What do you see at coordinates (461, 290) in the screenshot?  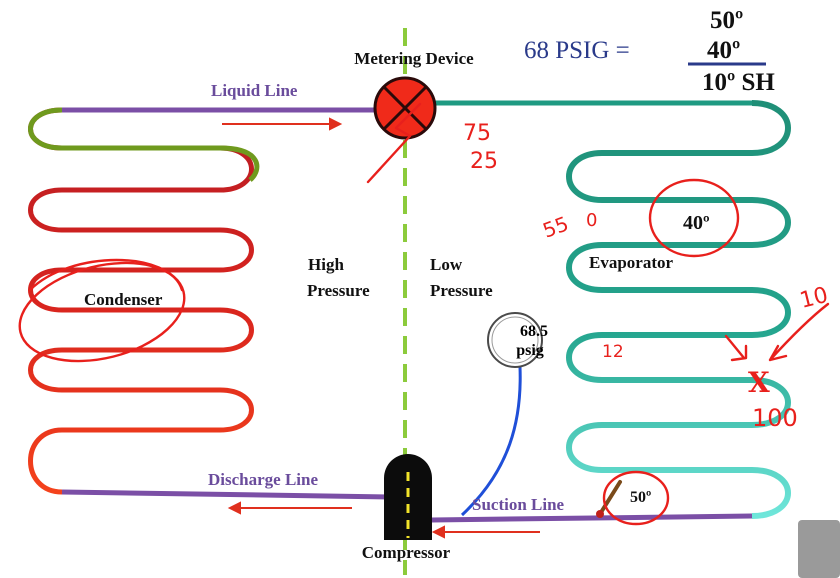 I see `low-pressure-label-line2: Pressure` at bounding box center [461, 290].